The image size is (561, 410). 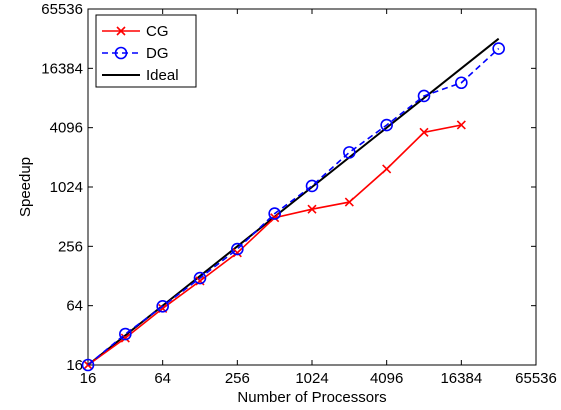 I want to click on x-tick-label: 16384, so click(x=461, y=378).